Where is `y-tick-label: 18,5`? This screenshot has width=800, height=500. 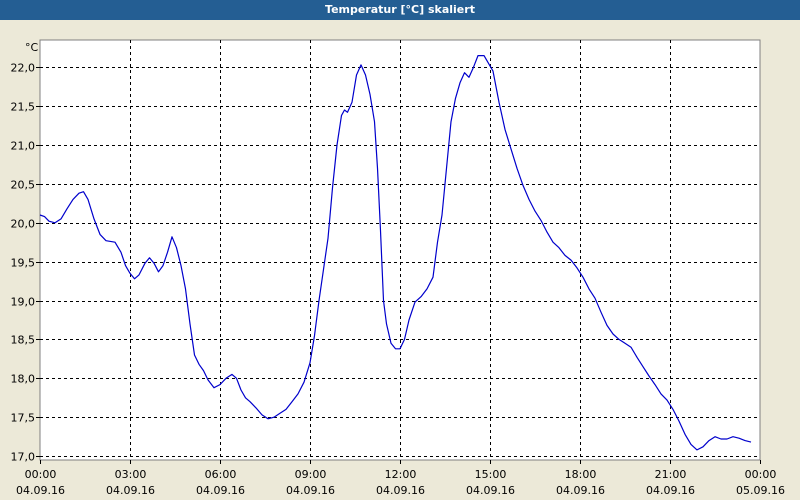
y-tick-label: 18,5 is located at coordinates (23, 340).